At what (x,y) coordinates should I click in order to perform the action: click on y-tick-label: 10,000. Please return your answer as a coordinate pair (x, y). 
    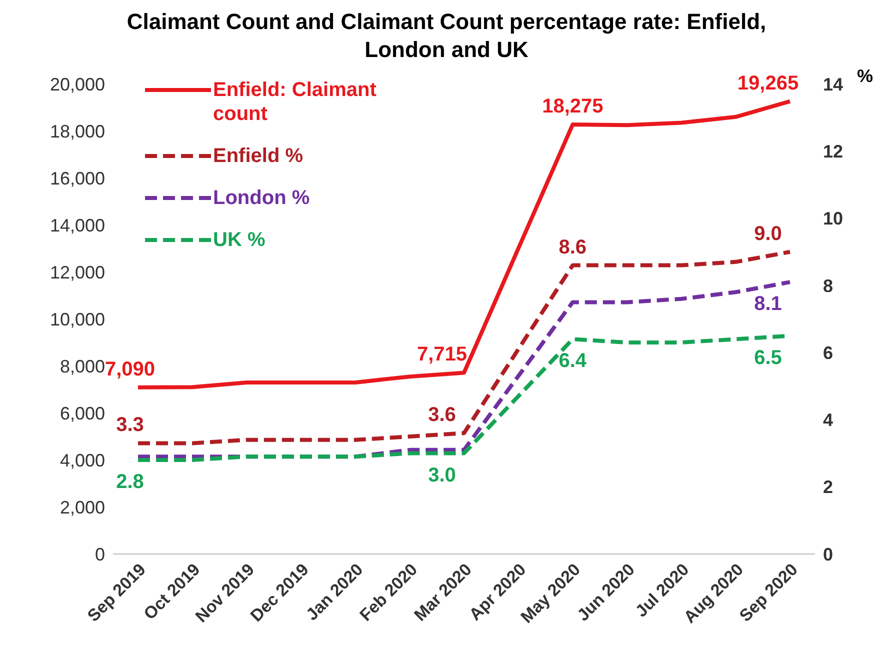
    Looking at the image, I should click on (77, 319).